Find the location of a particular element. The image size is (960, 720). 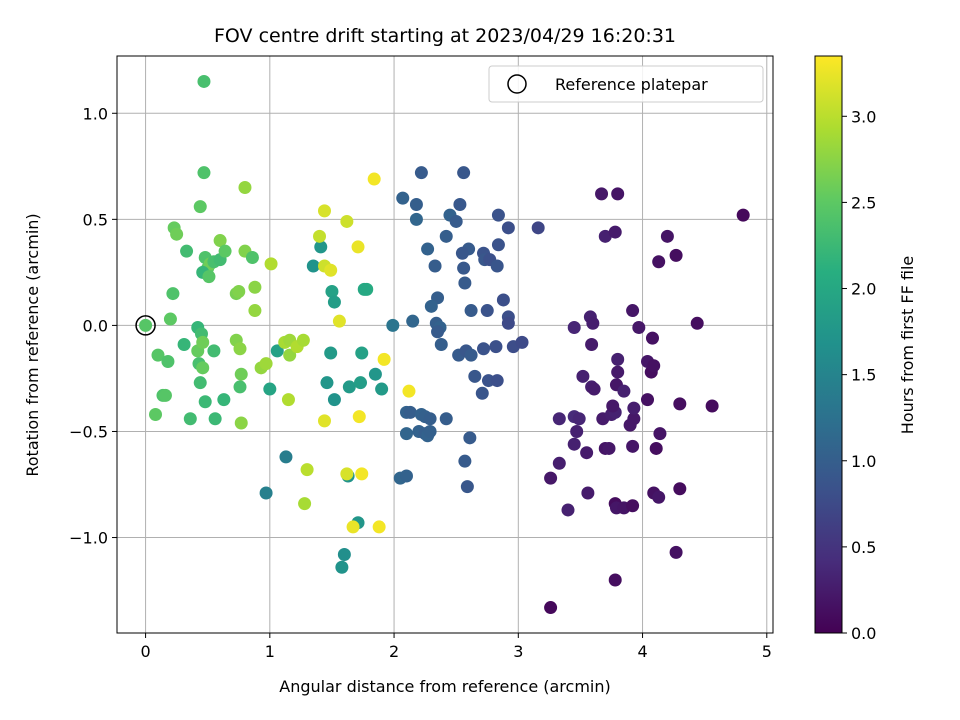

x-tick-label: 5 is located at coordinates (767, 651).